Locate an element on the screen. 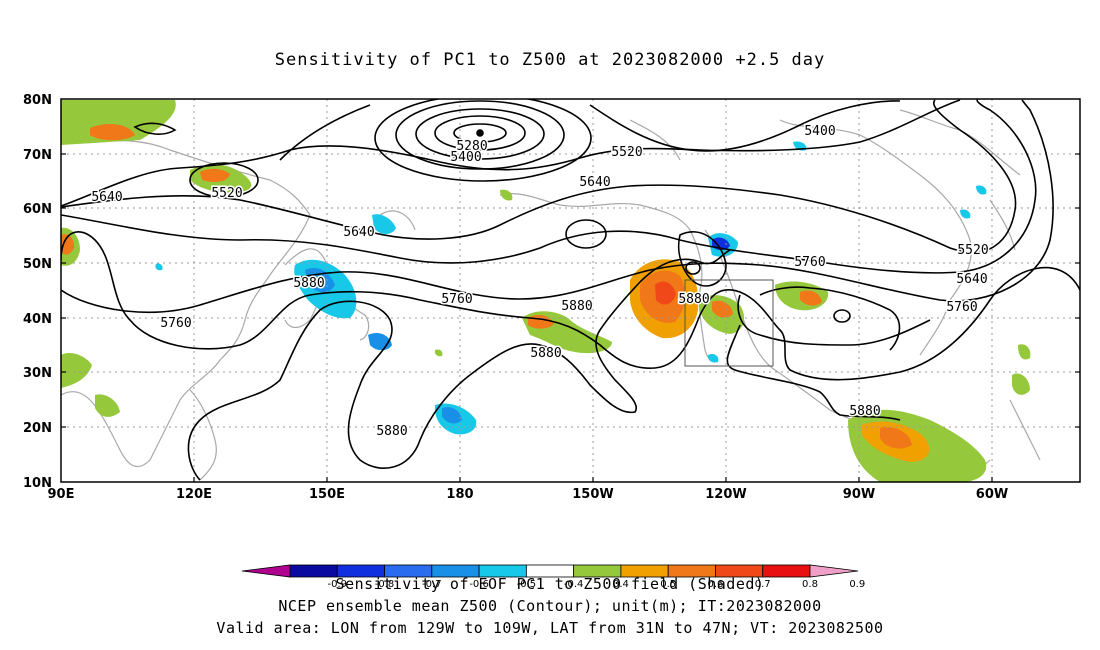 The height and width of the screenshot is (650, 1100). lat-label: 20N is located at coordinates (37, 428).